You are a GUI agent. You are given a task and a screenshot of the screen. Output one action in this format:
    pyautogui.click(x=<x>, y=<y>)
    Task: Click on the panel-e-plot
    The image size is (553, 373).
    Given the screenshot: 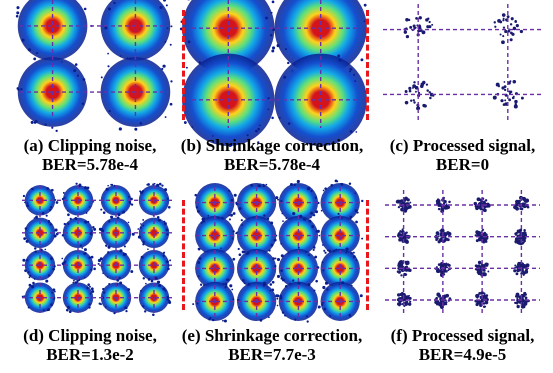 What is the action you would take?
    pyautogui.click(x=278, y=251)
    